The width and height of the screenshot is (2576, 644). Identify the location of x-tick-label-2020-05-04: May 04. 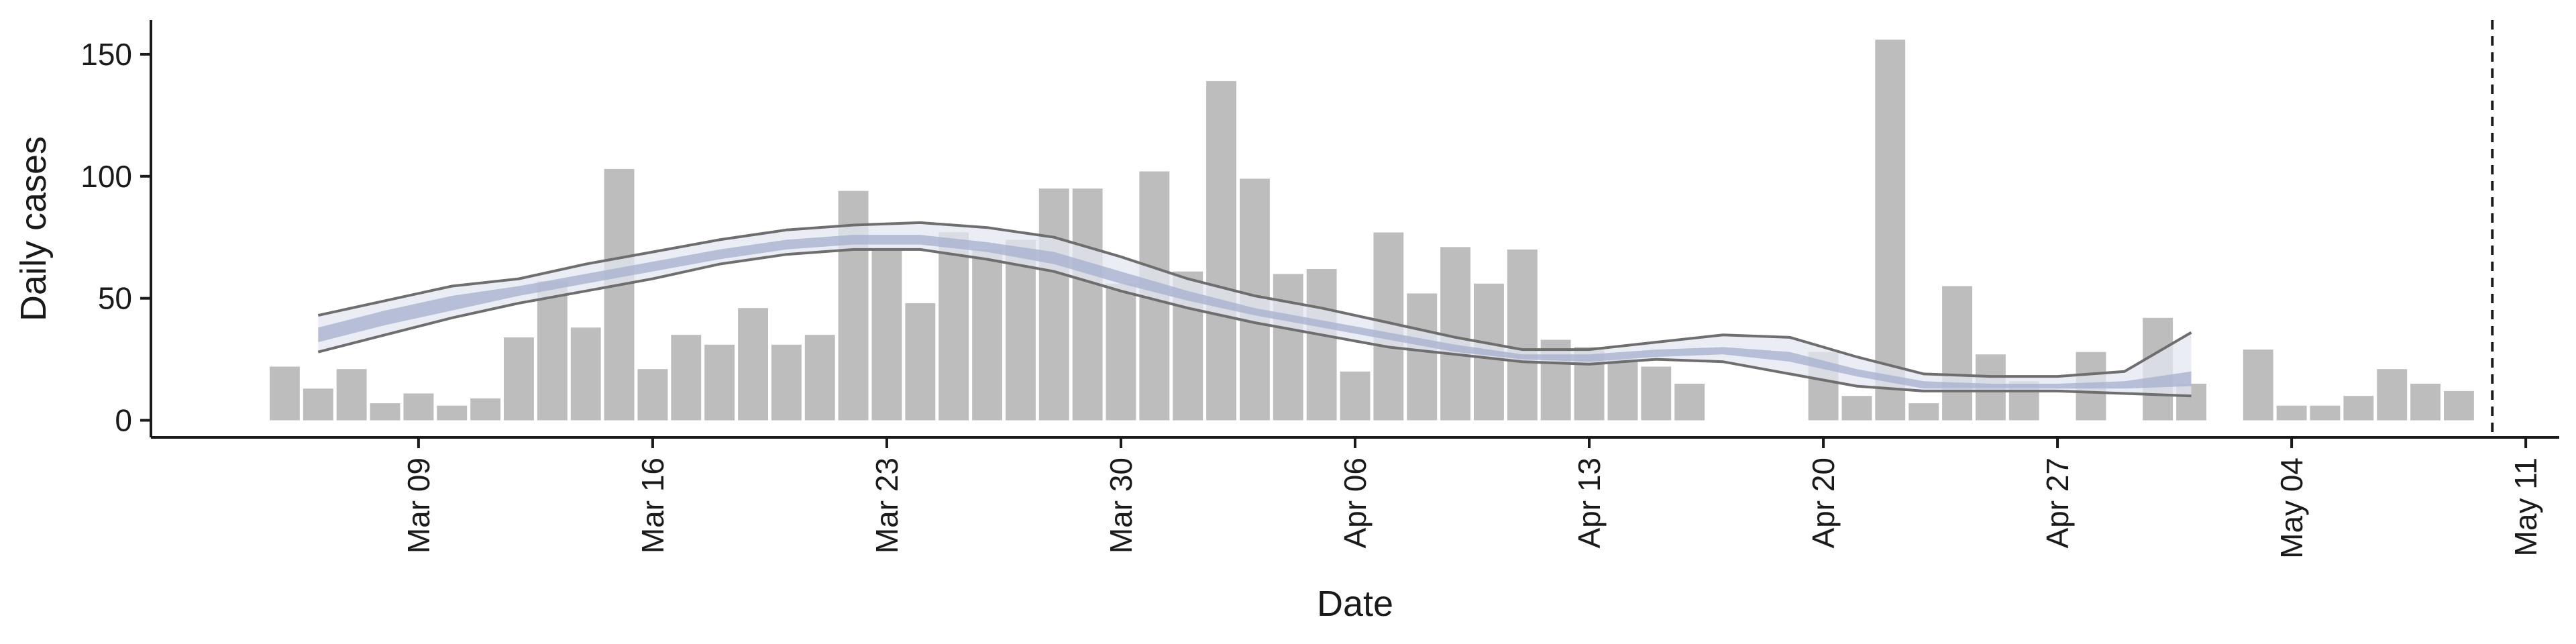
(2291, 508).